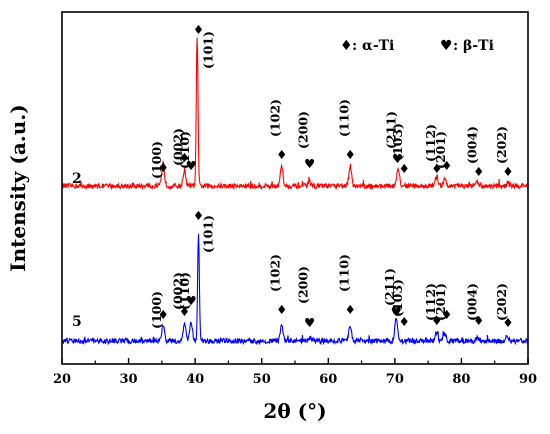 The image size is (550, 434). Describe the element at coordinates (18, 187) in the screenshot. I see `y-axis-title: Intensity (a.u.)` at that location.